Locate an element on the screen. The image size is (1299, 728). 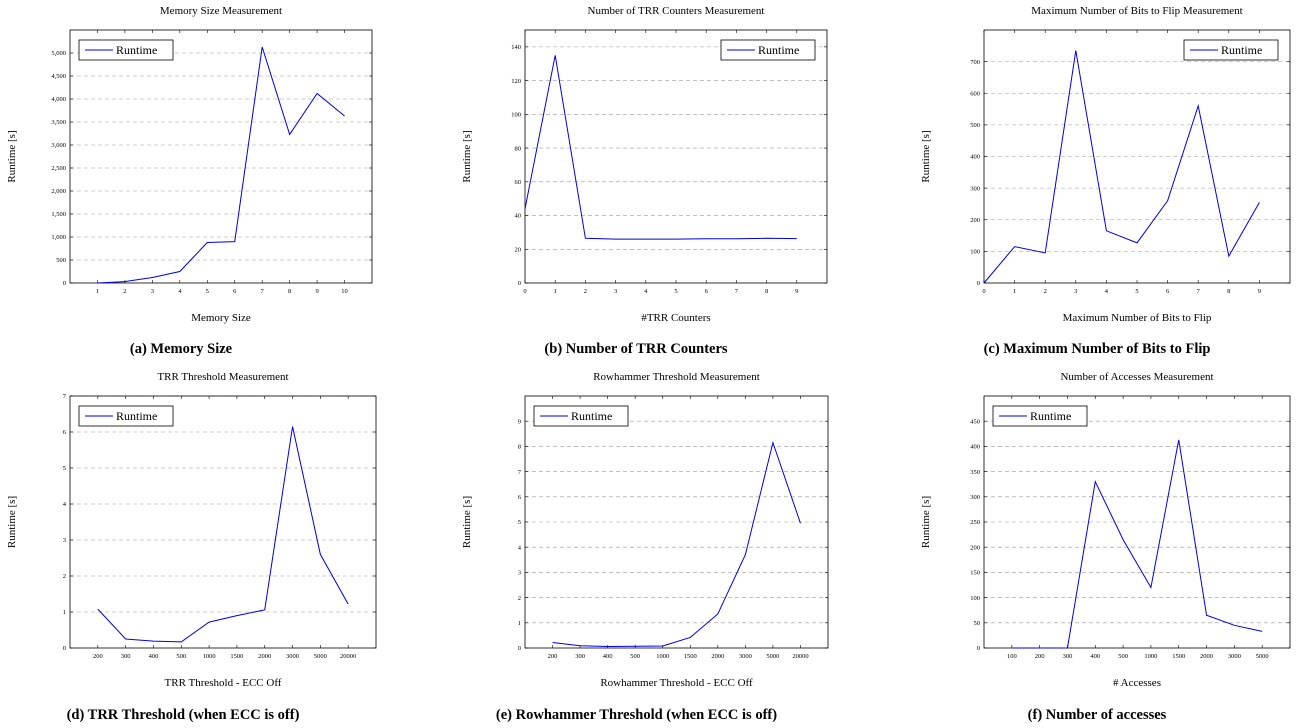
figure-caption: (a) Memory Size is located at coordinates (181, 349).